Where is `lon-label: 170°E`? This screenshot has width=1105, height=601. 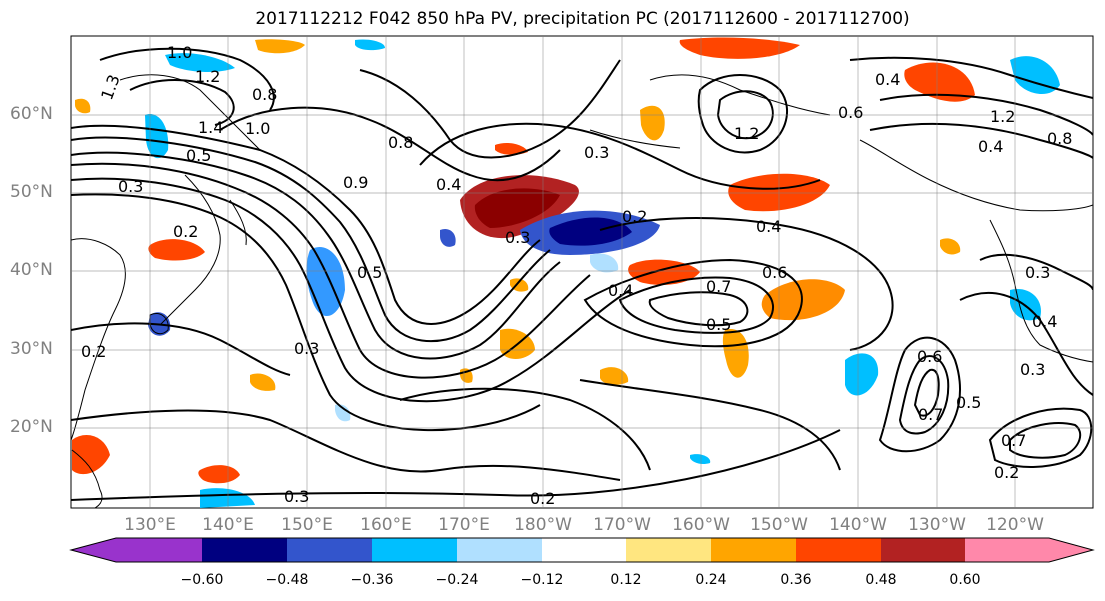 lon-label: 170°E is located at coordinates (464, 525).